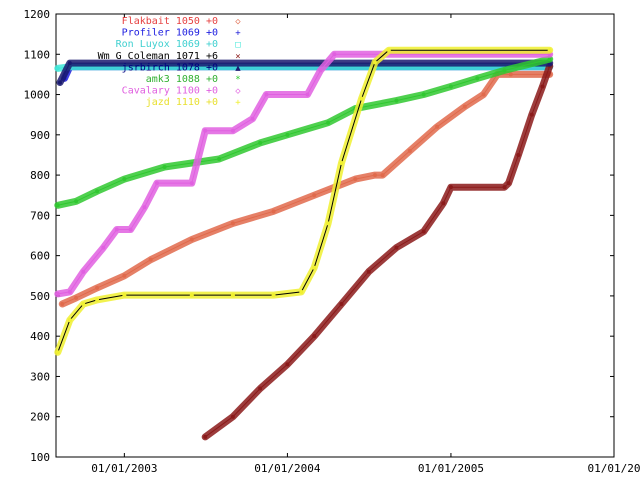 The image size is (640, 480). Describe the element at coordinates (40, 296) in the screenshot. I see `y-tick-label: 500` at that location.